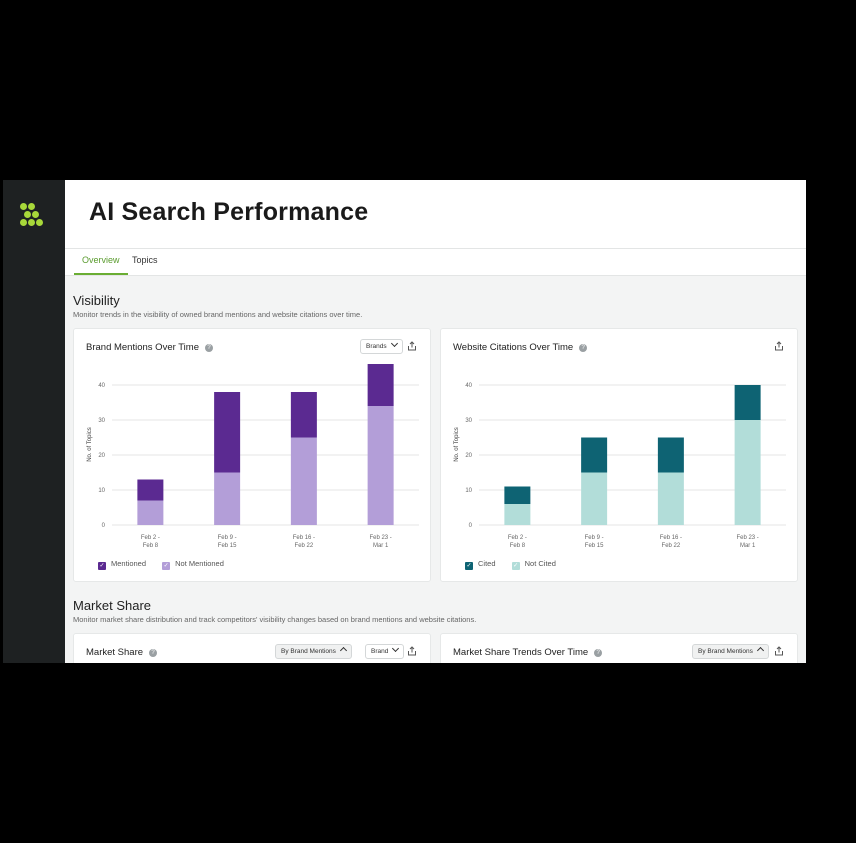  Describe the element at coordinates (252, 648) in the screenshot. I see `market-share-card: Market Share? By Brand Mentions Brand` at that location.